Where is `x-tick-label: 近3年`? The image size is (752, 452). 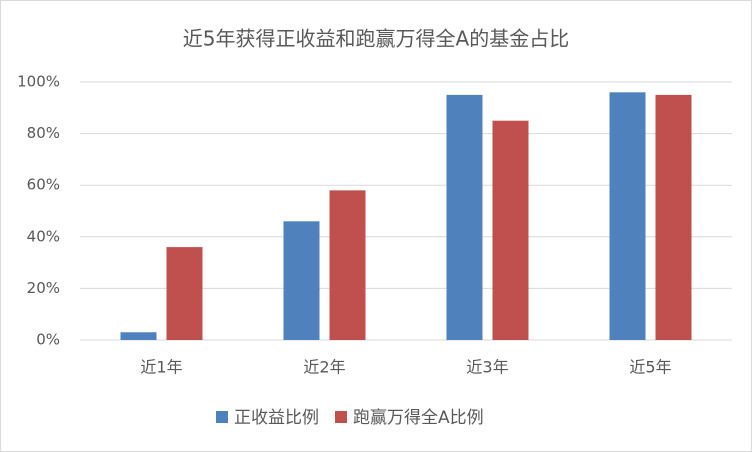
x-tick-label: 近3年 is located at coordinates (487, 367).